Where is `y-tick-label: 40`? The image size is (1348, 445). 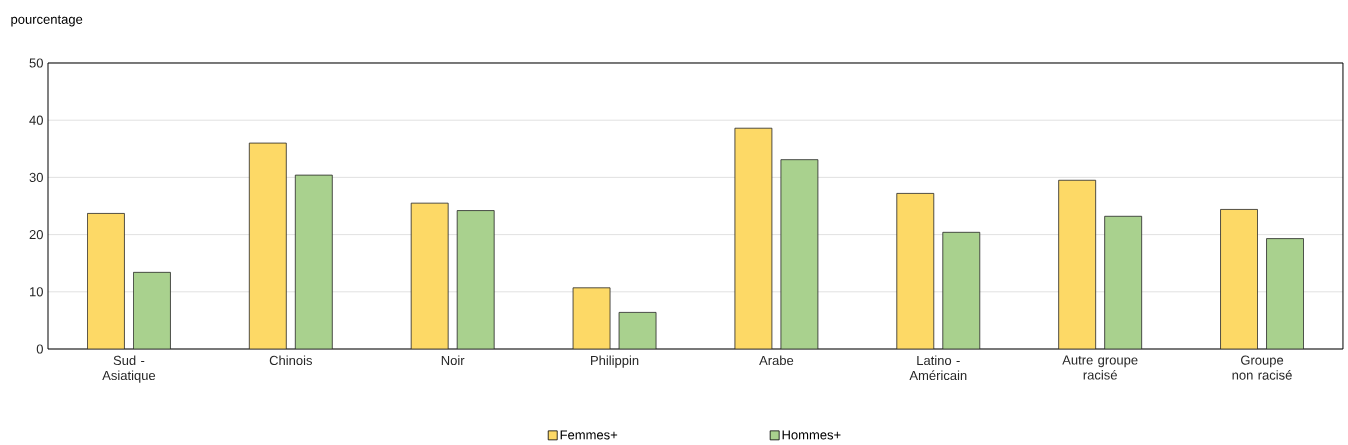
y-tick-label: 40 is located at coordinates (36, 120).